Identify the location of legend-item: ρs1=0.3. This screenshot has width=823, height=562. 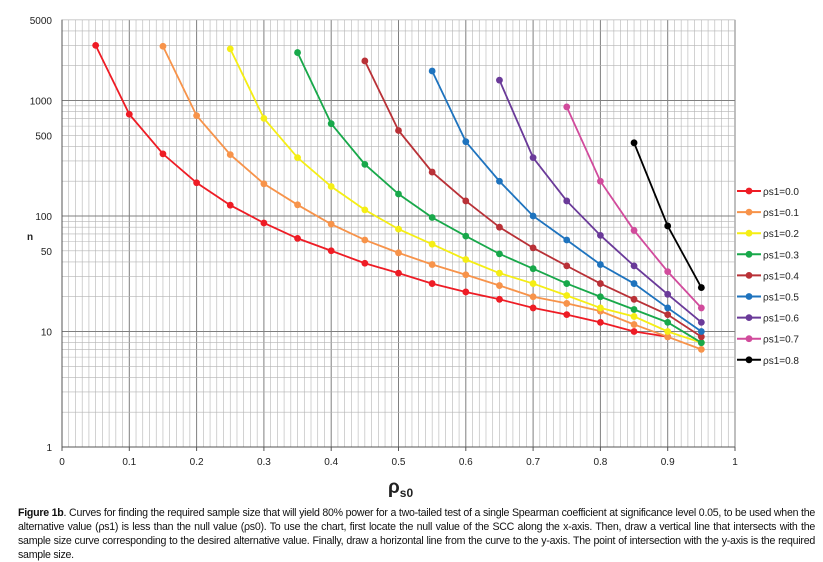
(768, 255).